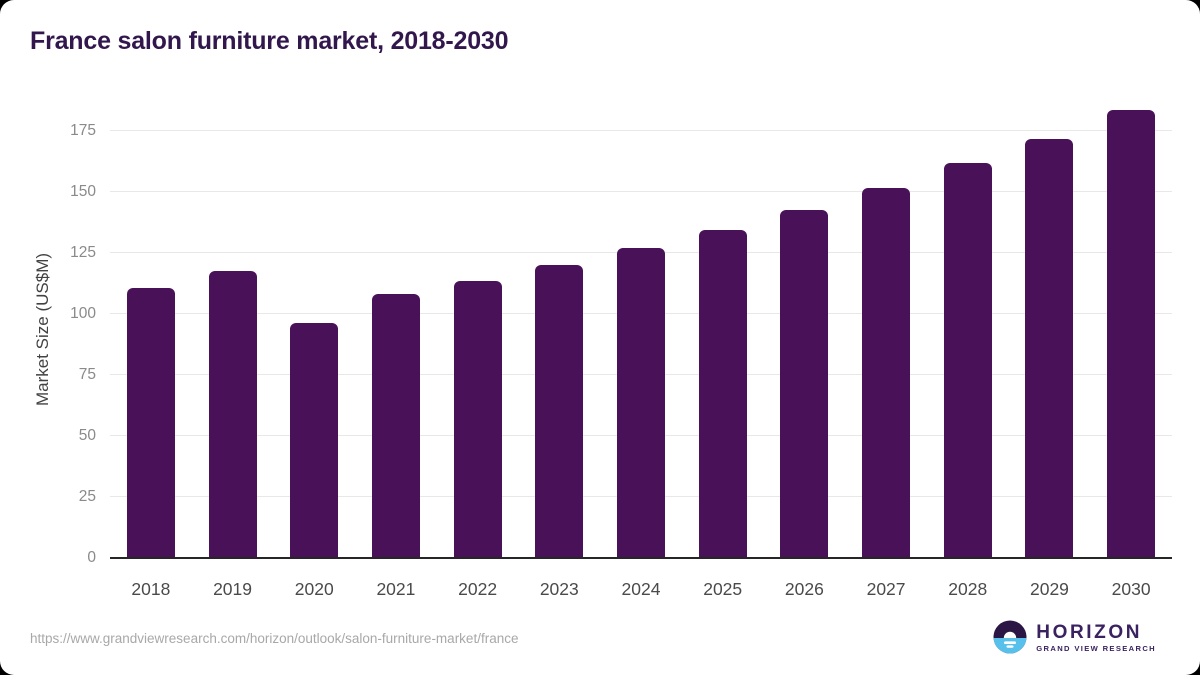  What do you see at coordinates (641, 589) in the screenshot?
I see `x-tick-2024: 2024` at bounding box center [641, 589].